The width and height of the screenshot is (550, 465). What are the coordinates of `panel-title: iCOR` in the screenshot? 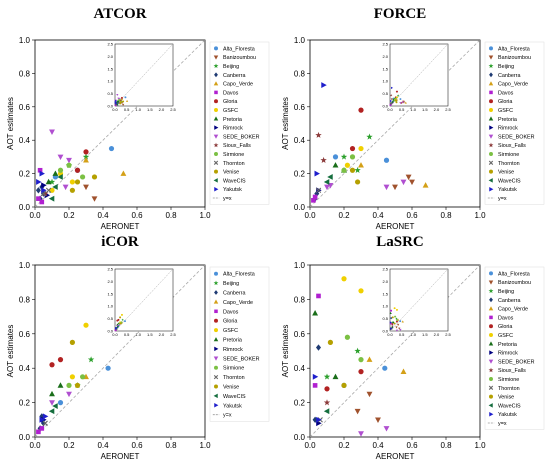 It's located at (120, 242).